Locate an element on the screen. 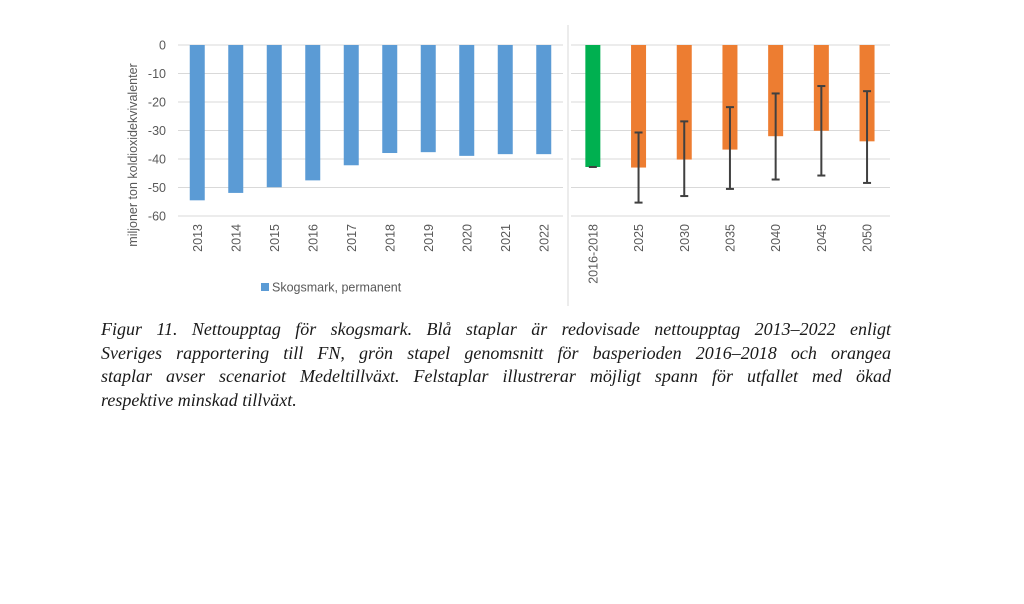 This screenshot has height=604, width=1024. bar-2016 is located at coordinates (313, 113).